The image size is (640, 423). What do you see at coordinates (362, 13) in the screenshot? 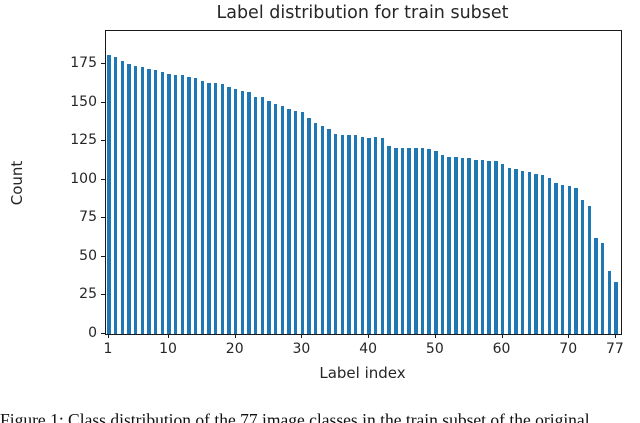
I see `chart-title: Label distribution for train subset` at bounding box center [362, 13].